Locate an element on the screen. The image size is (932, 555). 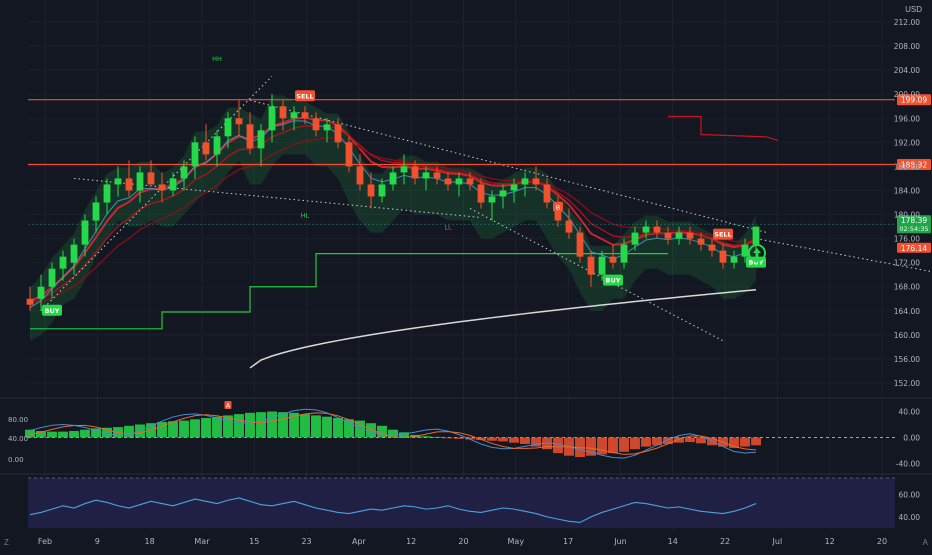
x-tick-label: 9 is located at coordinates (97, 541).